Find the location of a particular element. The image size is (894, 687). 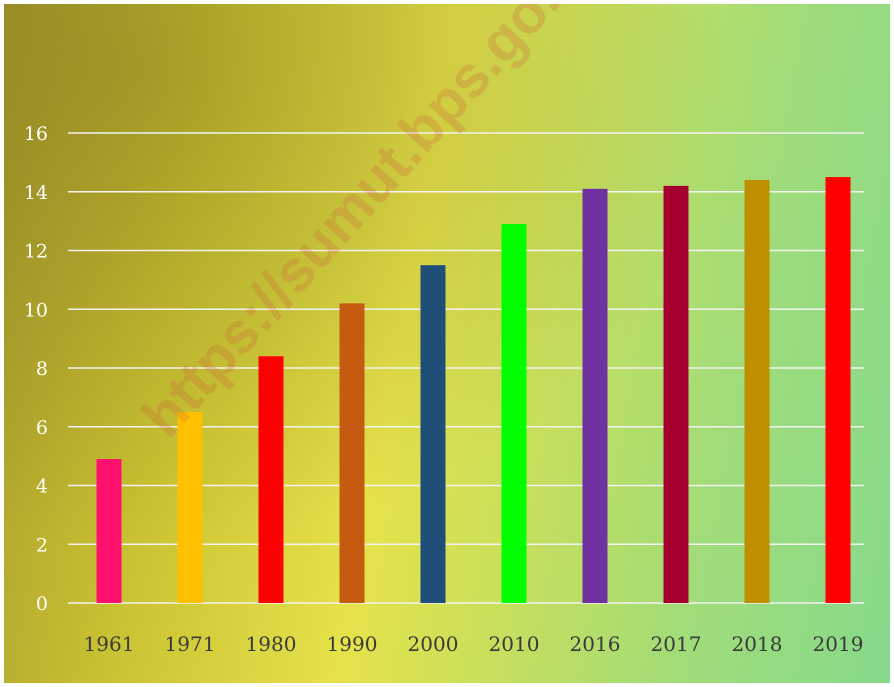

bar-2017 is located at coordinates (676, 394).